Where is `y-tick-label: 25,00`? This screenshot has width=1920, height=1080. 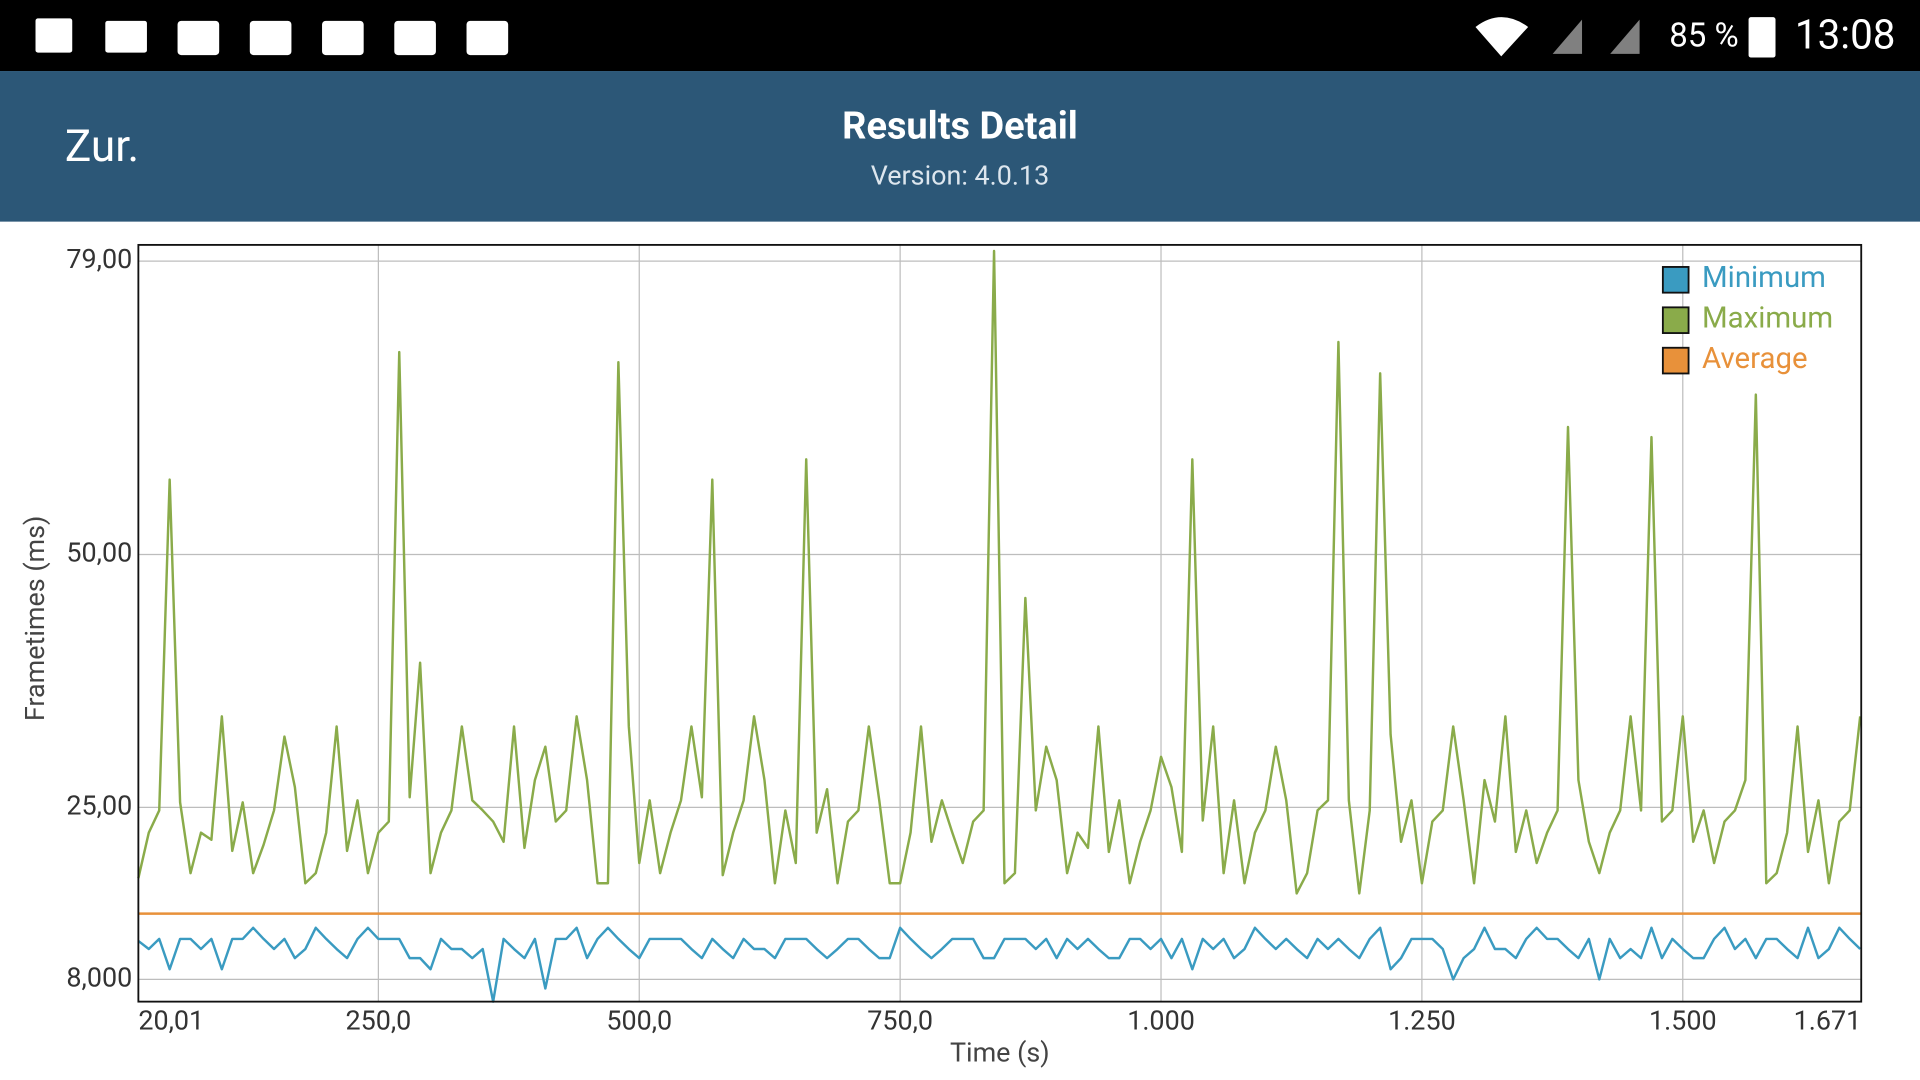 y-tick-label: 25,00 is located at coordinates (99, 805).